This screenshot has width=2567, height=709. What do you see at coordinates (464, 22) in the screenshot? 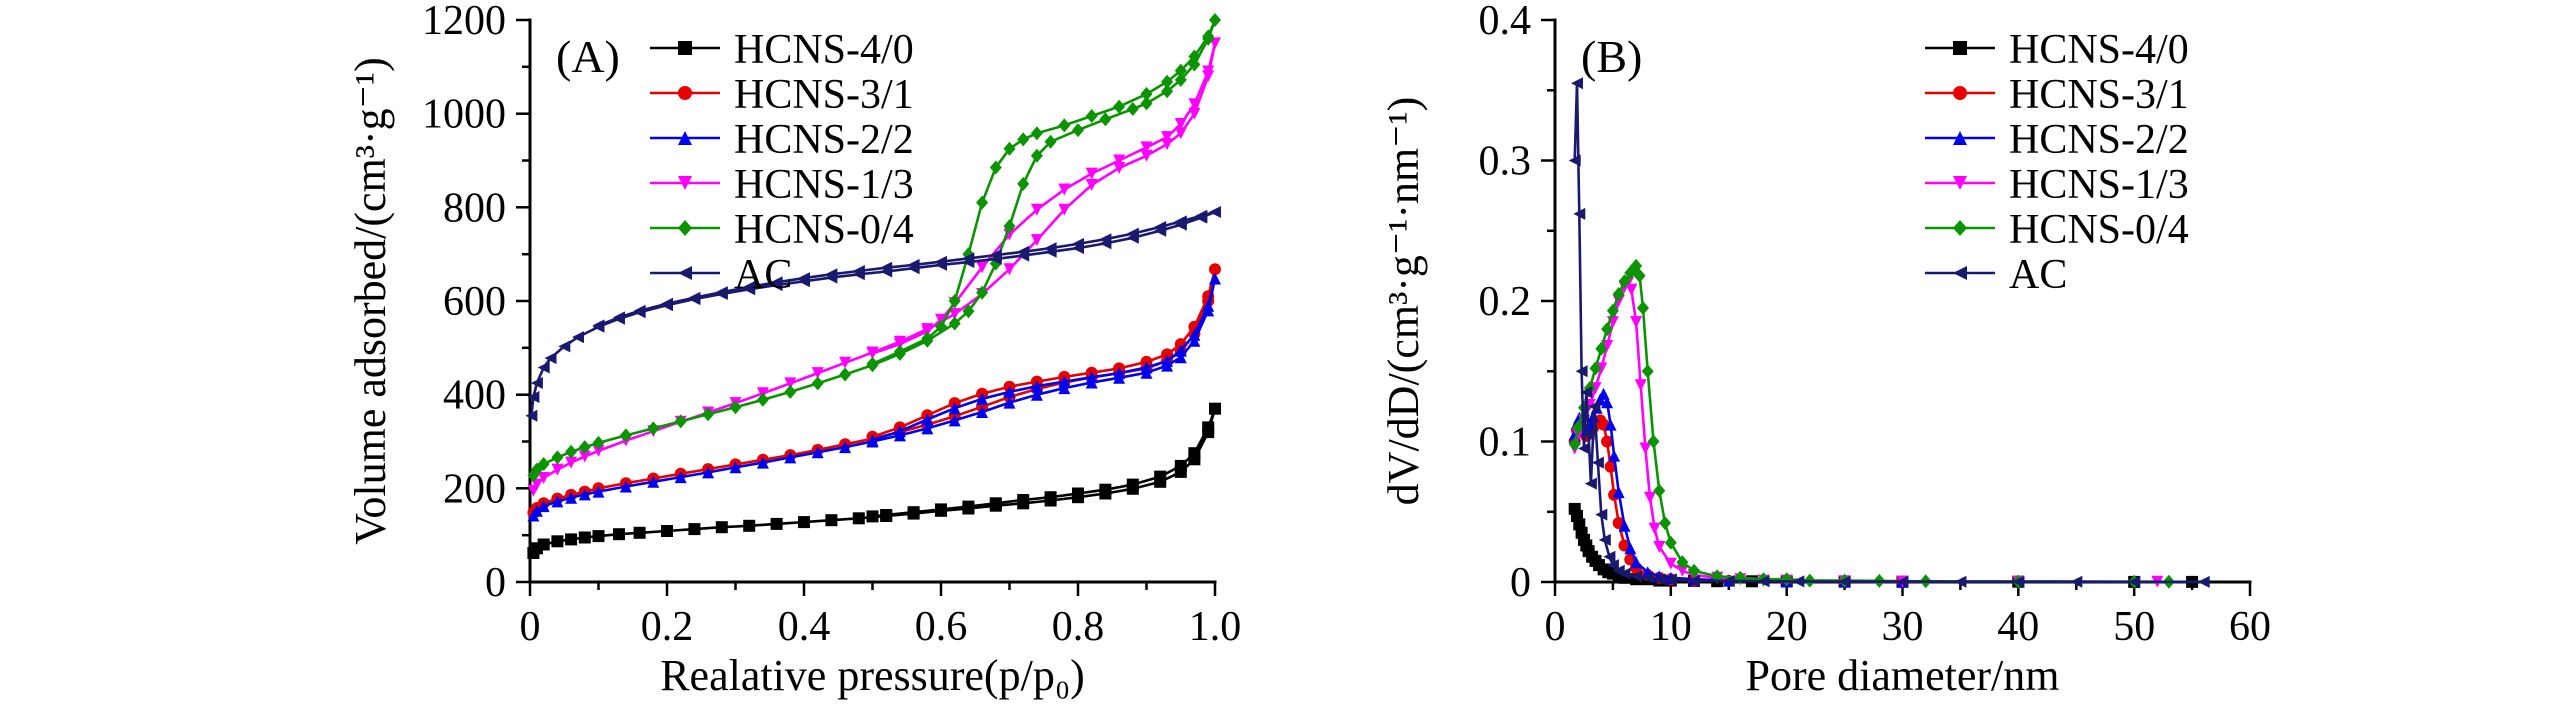
I see `svg-text: 1200` at bounding box center [464, 22].